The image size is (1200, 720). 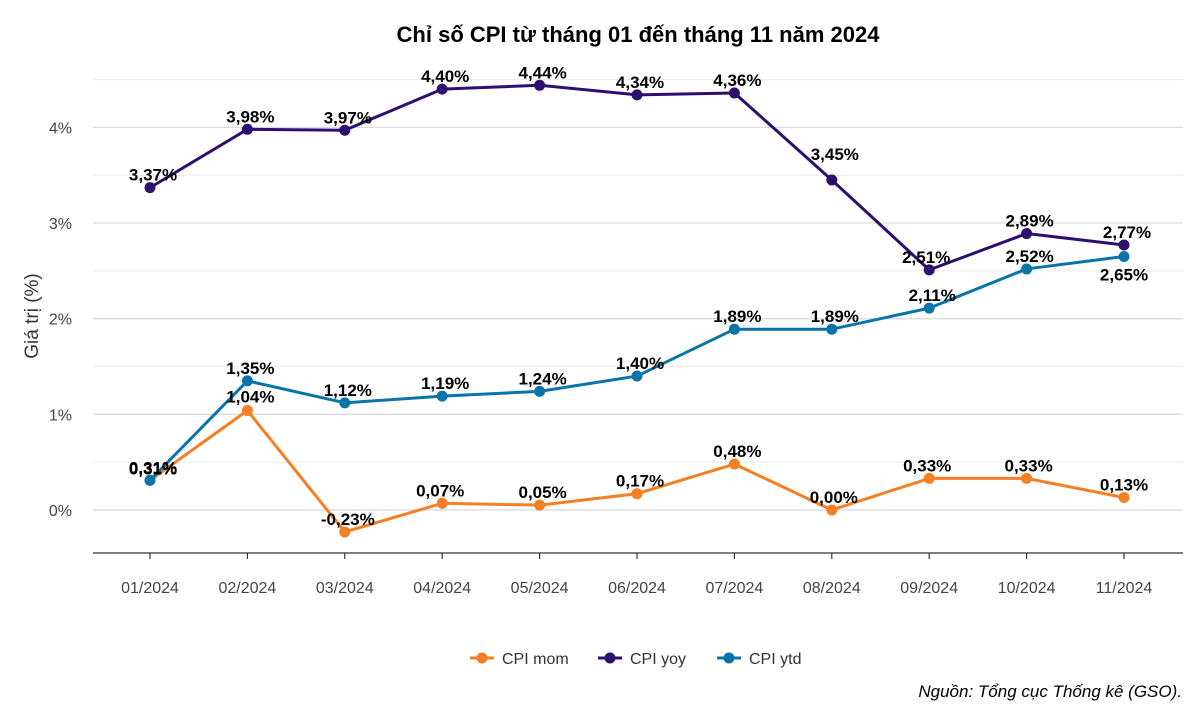 What do you see at coordinates (640, 82) in the screenshot?
I see `cpi-yoy-data-label: 4,34%` at bounding box center [640, 82].